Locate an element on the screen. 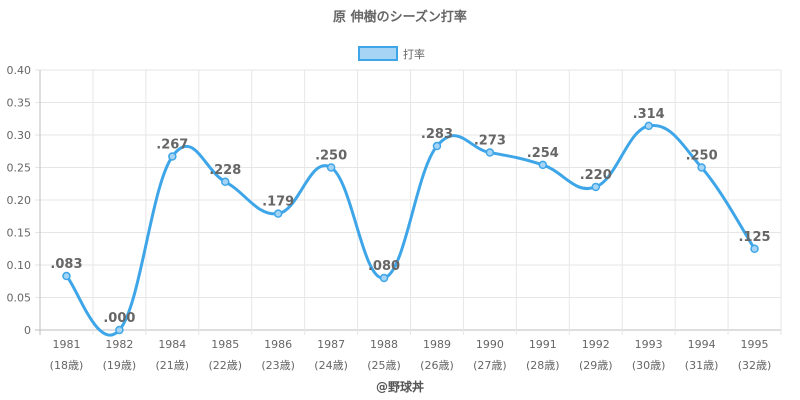 The image size is (800, 400). x-tick-age-label: (22歳) is located at coordinates (225, 365).